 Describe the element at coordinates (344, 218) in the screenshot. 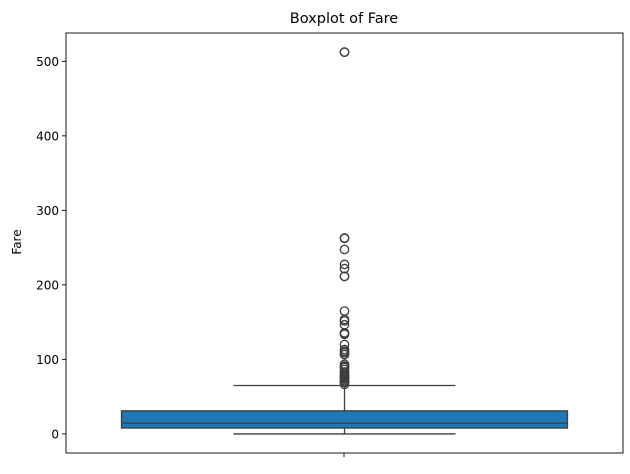

I see `outlier-points` at that location.